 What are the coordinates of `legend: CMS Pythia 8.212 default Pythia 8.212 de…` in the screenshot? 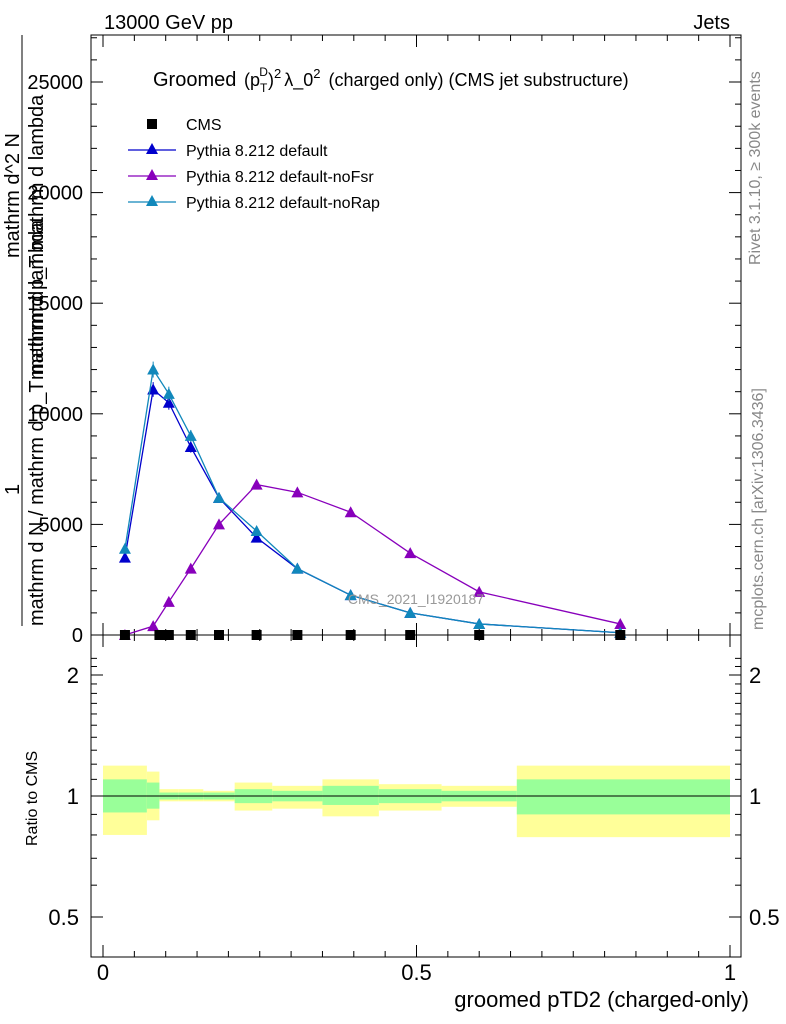 It's located at (254, 164).